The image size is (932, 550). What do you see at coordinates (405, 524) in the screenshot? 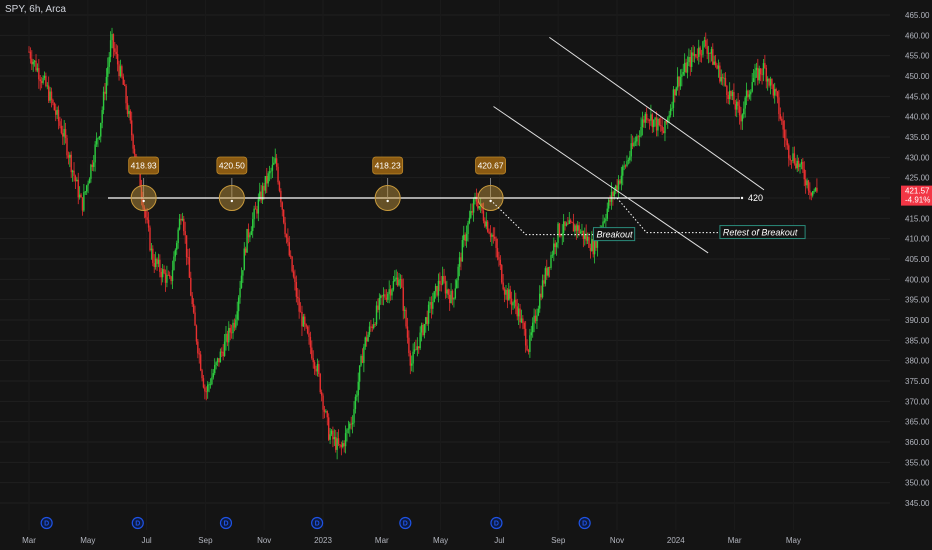
I see `dividend-label: D` at bounding box center [405, 524].